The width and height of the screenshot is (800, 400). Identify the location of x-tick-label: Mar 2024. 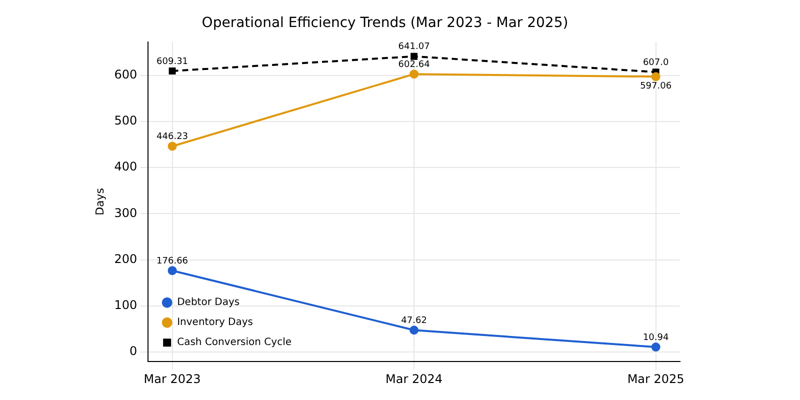
(414, 379).